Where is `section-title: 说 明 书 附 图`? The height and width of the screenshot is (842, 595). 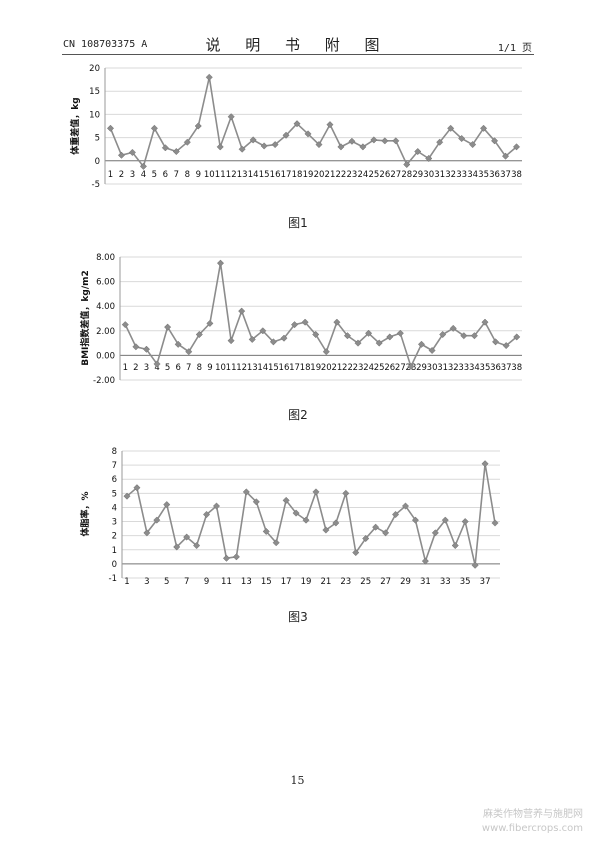 section-title: 说 明 书 附 图 is located at coordinates (297, 45).